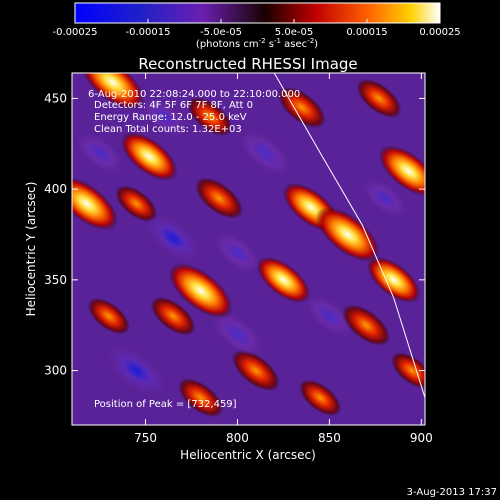 The width and height of the screenshot is (500, 500). Describe the element at coordinates (452, 492) in the screenshot. I see `footer-timestamp: 3-Aug-2013 17:37` at that location.